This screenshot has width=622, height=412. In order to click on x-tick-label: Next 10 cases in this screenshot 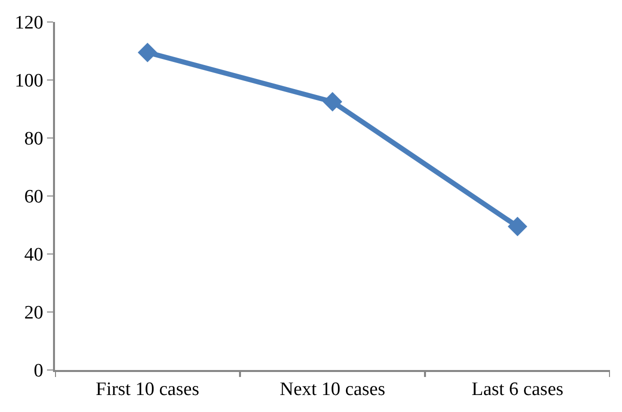, I will do `click(333, 389)`.